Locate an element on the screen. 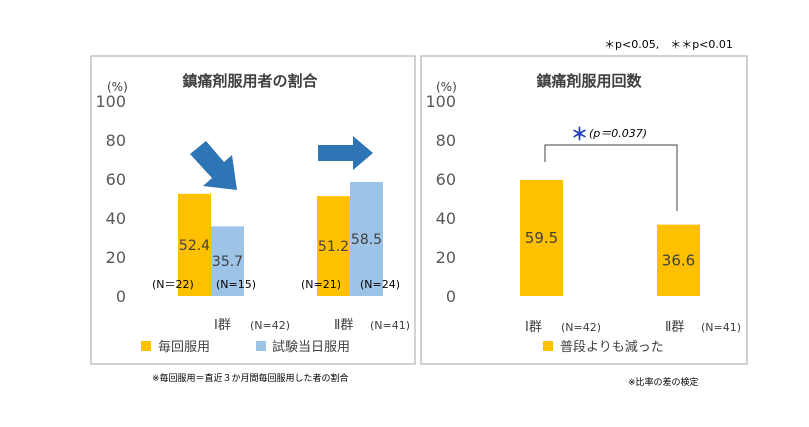  chart-right-bars is located at coordinates (610, 237).